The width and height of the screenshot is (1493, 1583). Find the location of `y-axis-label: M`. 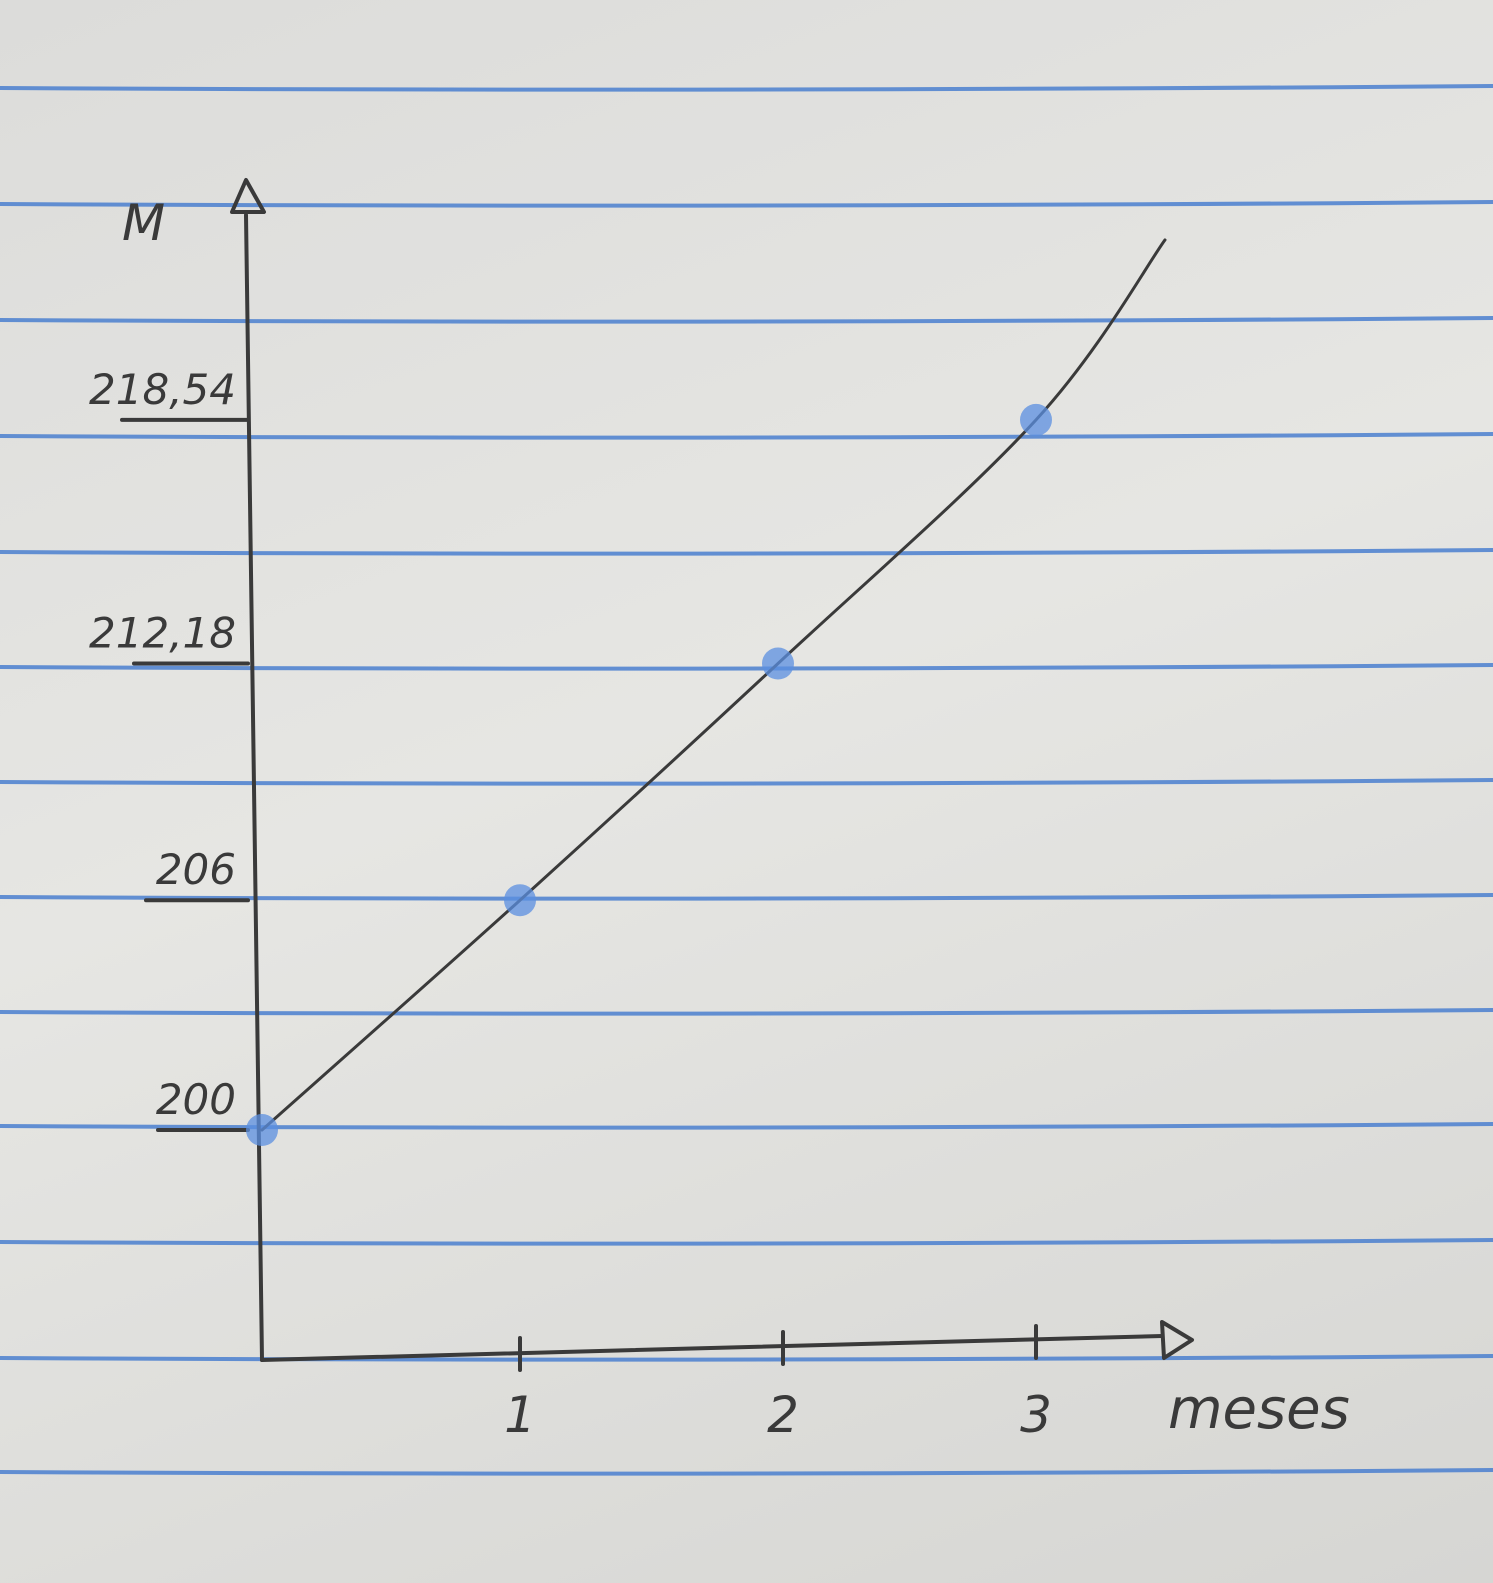

y-axis-label: M is located at coordinates (143, 223).